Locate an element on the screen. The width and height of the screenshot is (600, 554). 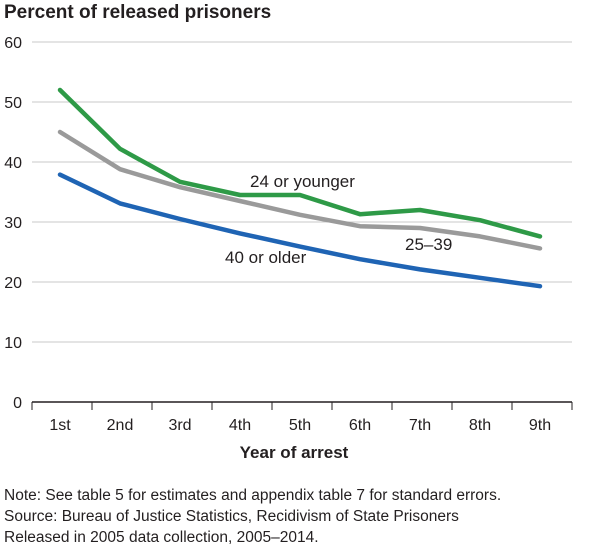
x-tick-label: 6th is located at coordinates (360, 425).